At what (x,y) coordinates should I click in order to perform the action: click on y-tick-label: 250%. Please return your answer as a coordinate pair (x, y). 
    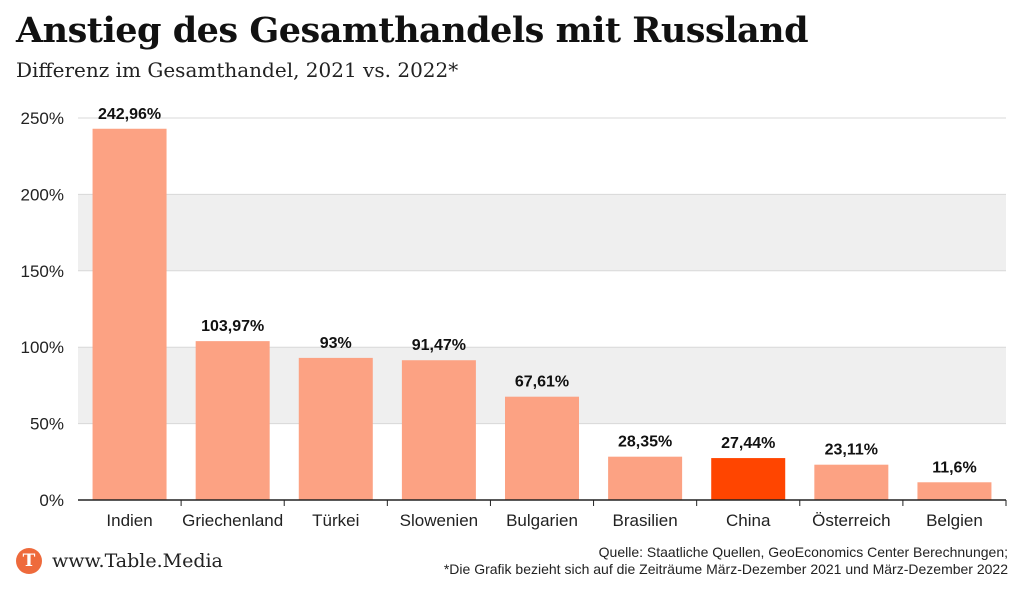
    Looking at the image, I should click on (42, 118).